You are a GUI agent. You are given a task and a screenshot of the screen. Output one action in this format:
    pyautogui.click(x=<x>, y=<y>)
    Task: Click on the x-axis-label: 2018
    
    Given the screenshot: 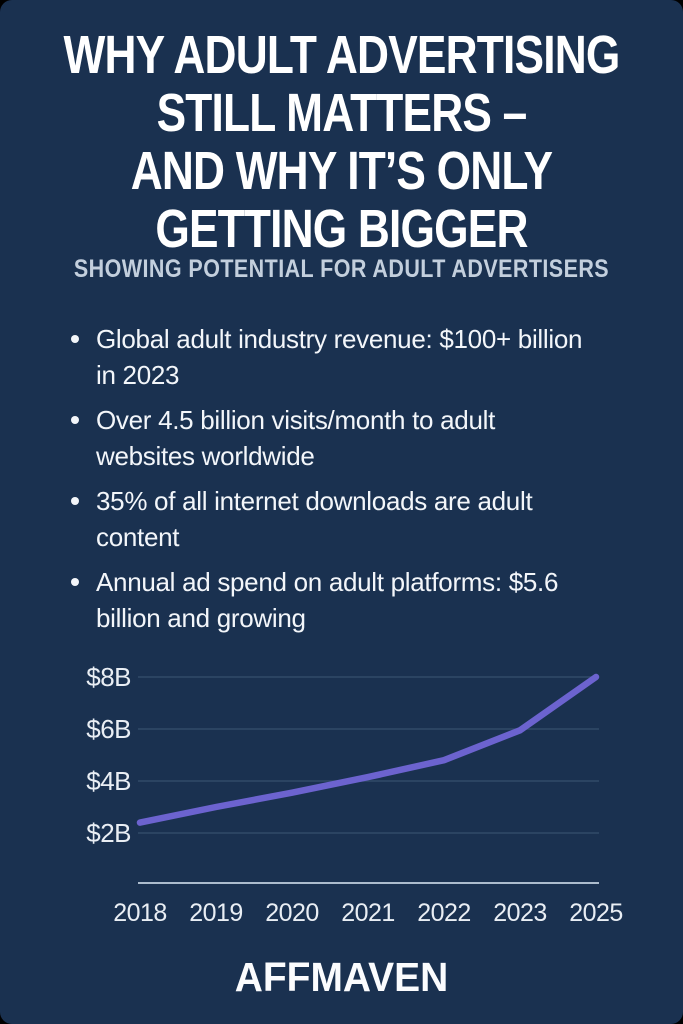 What is the action you would take?
    pyautogui.click(x=140, y=913)
    